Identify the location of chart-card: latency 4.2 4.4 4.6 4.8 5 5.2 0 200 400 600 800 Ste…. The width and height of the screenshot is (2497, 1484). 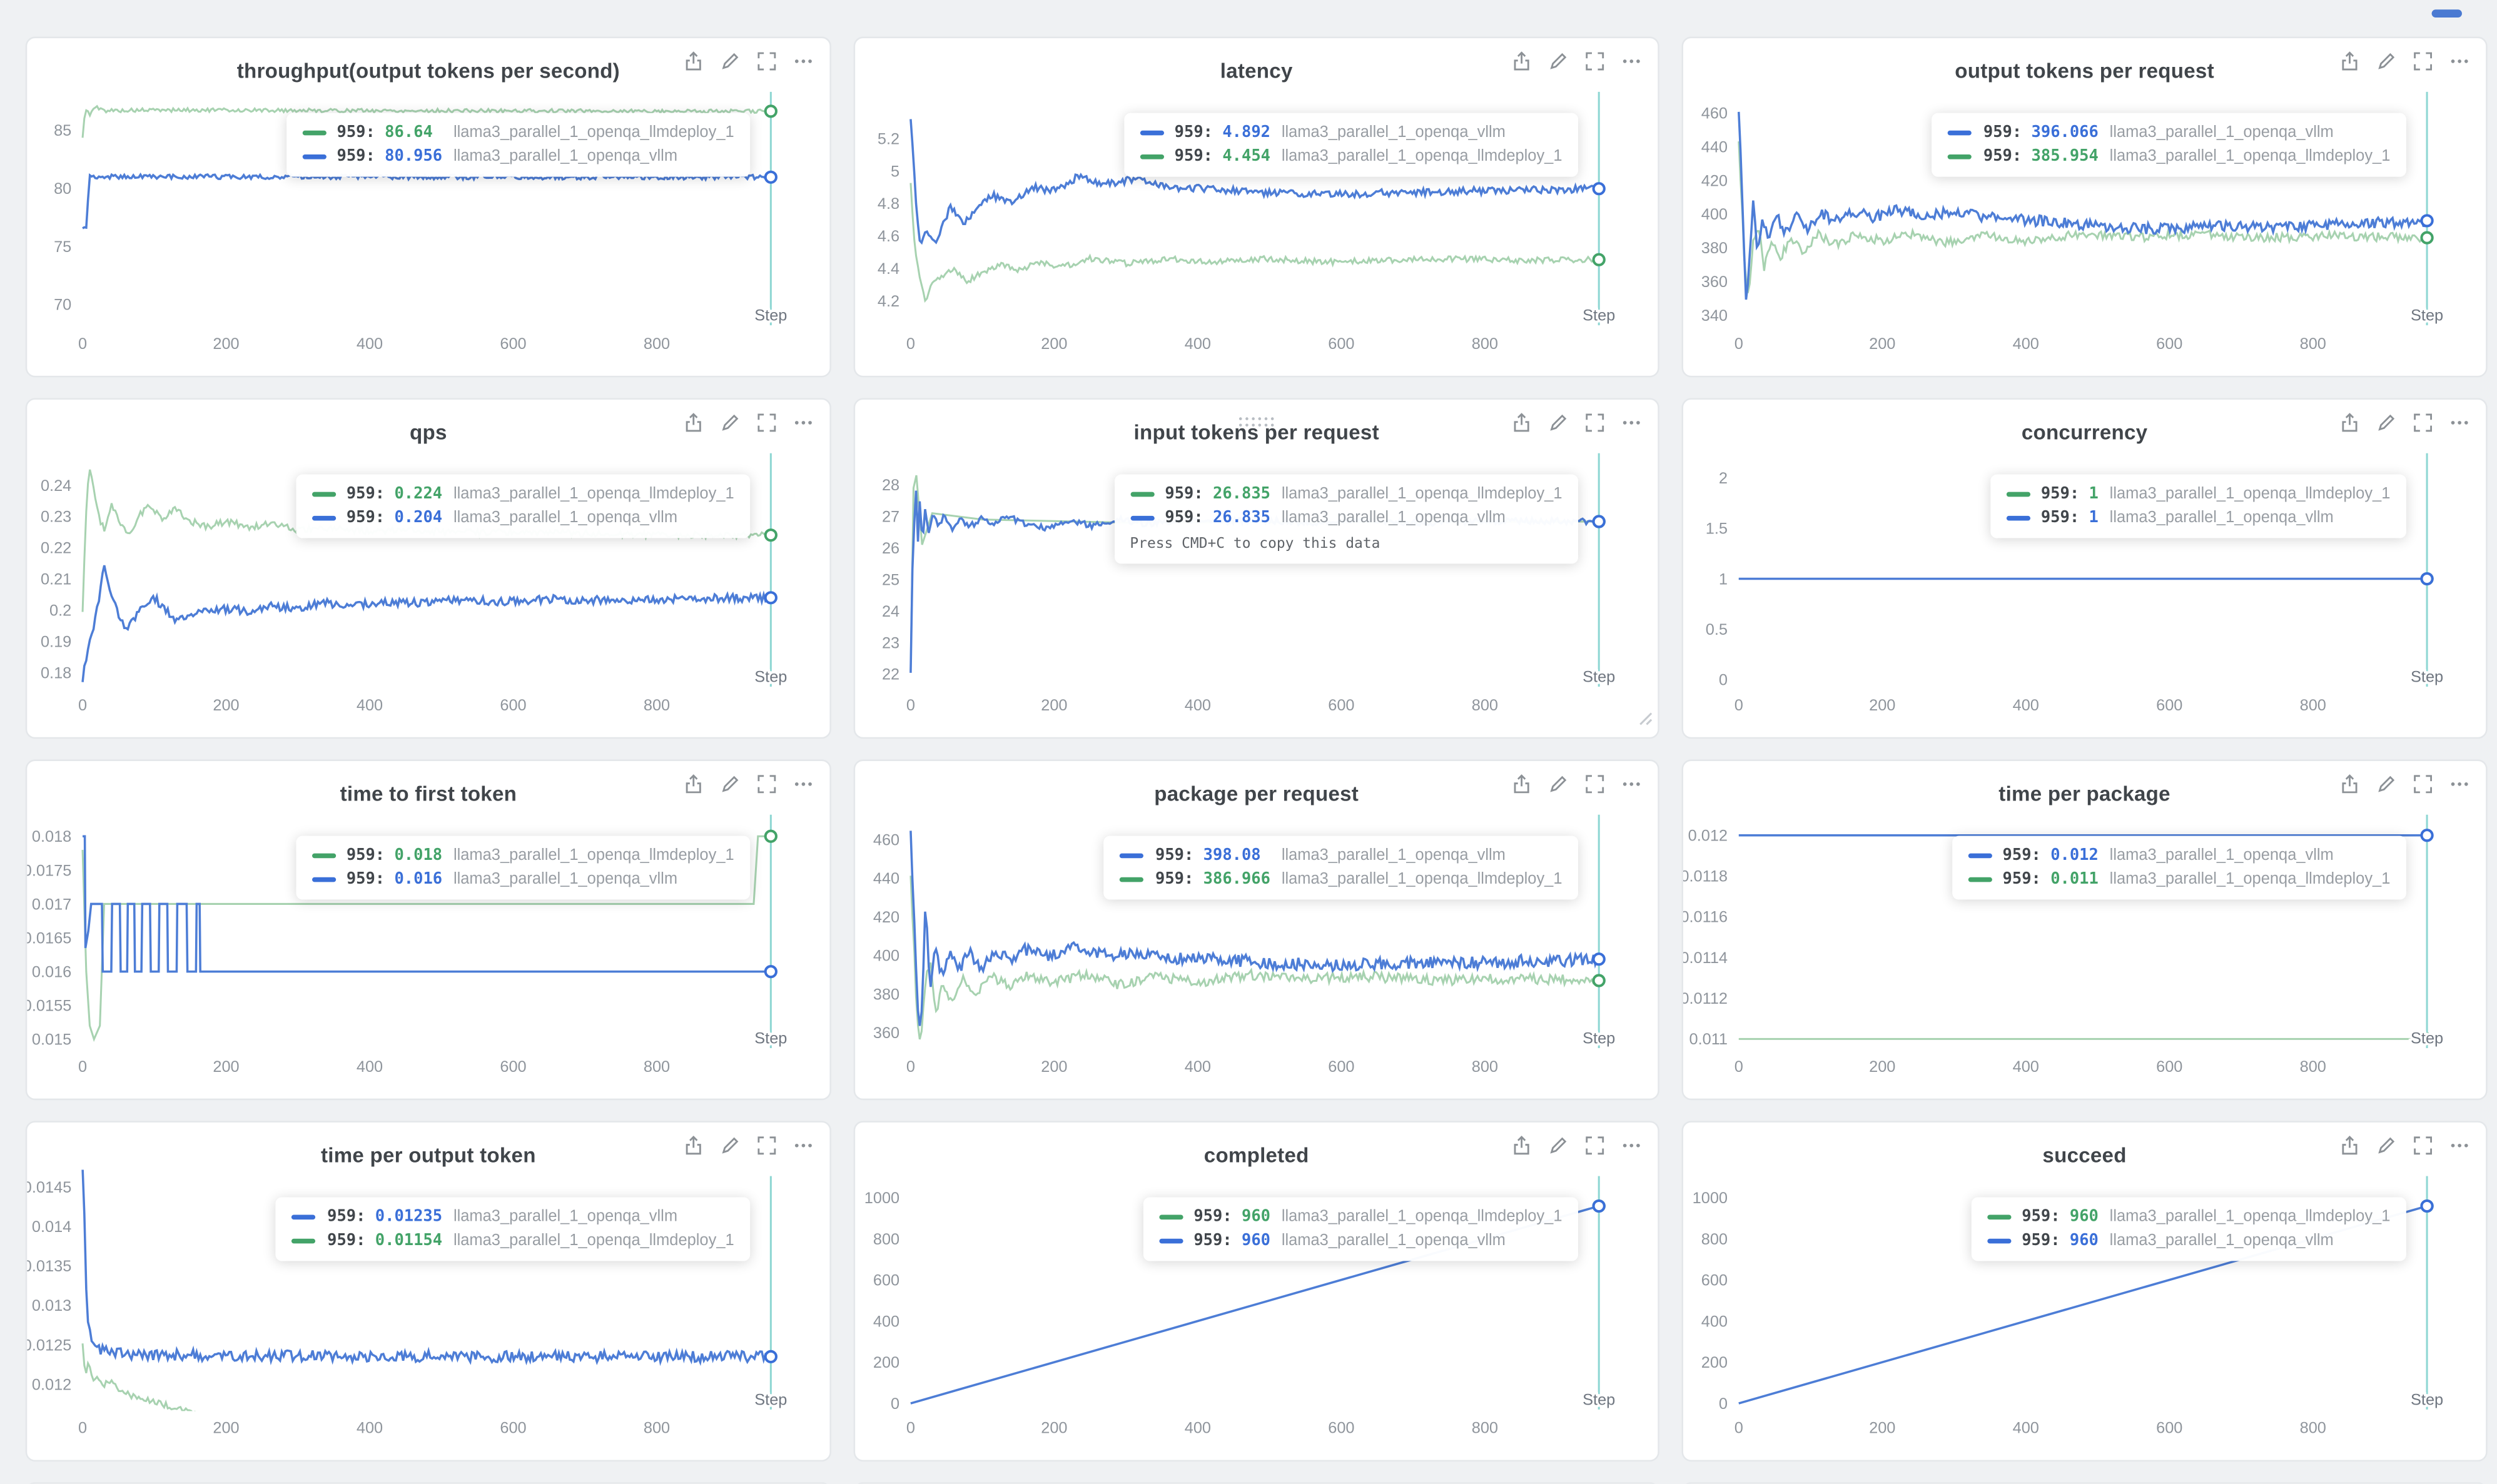
(1256, 207).